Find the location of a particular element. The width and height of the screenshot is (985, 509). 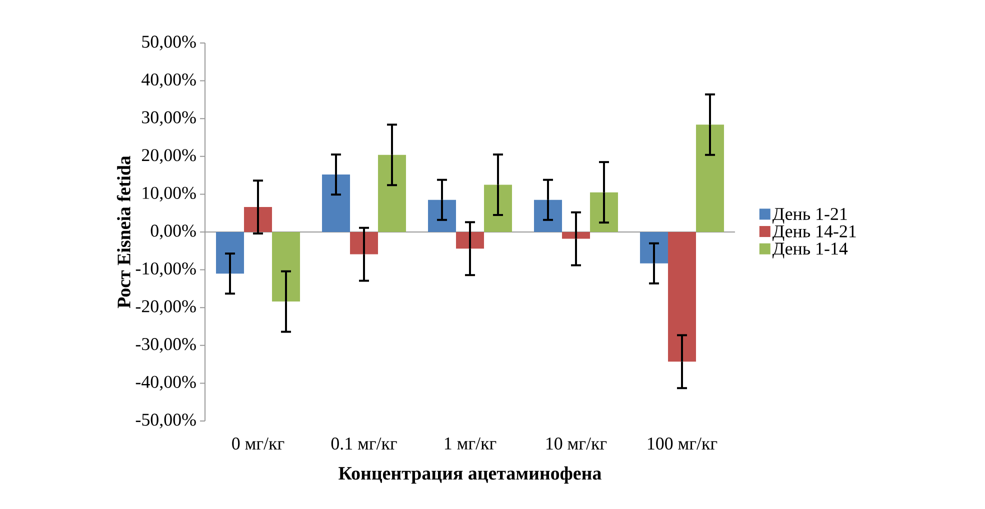

y-tick-label: 30,00% is located at coordinates (169, 118).